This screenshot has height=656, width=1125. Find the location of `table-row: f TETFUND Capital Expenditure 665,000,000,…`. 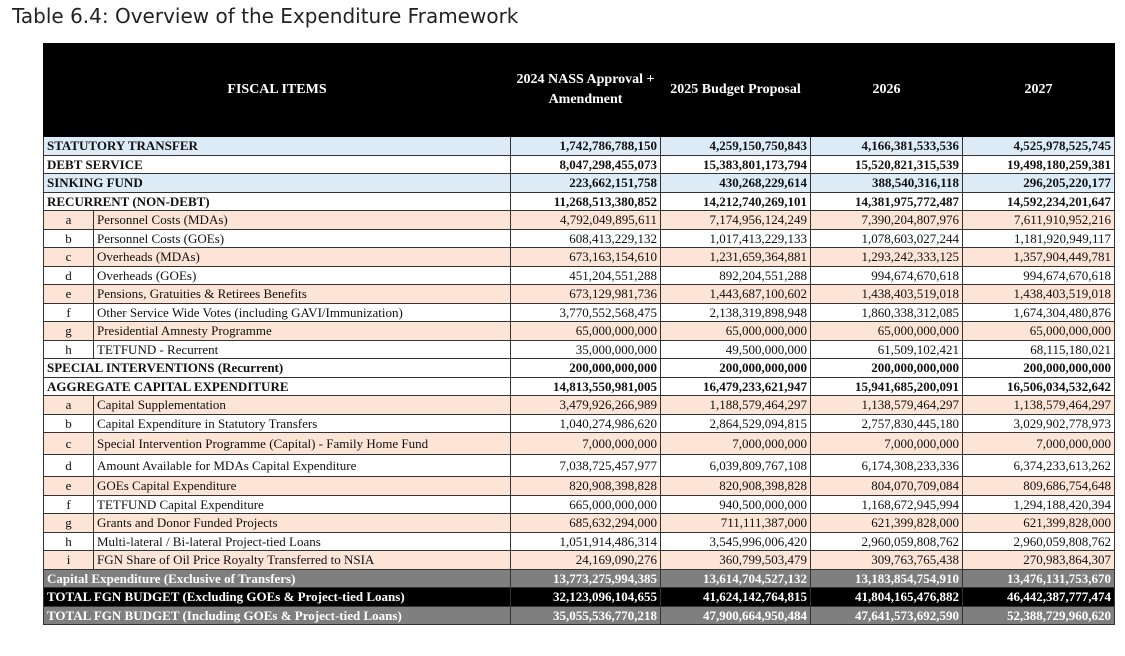

table-row: f TETFUND Capital Expenditure 665,000,000,… is located at coordinates (579, 504).